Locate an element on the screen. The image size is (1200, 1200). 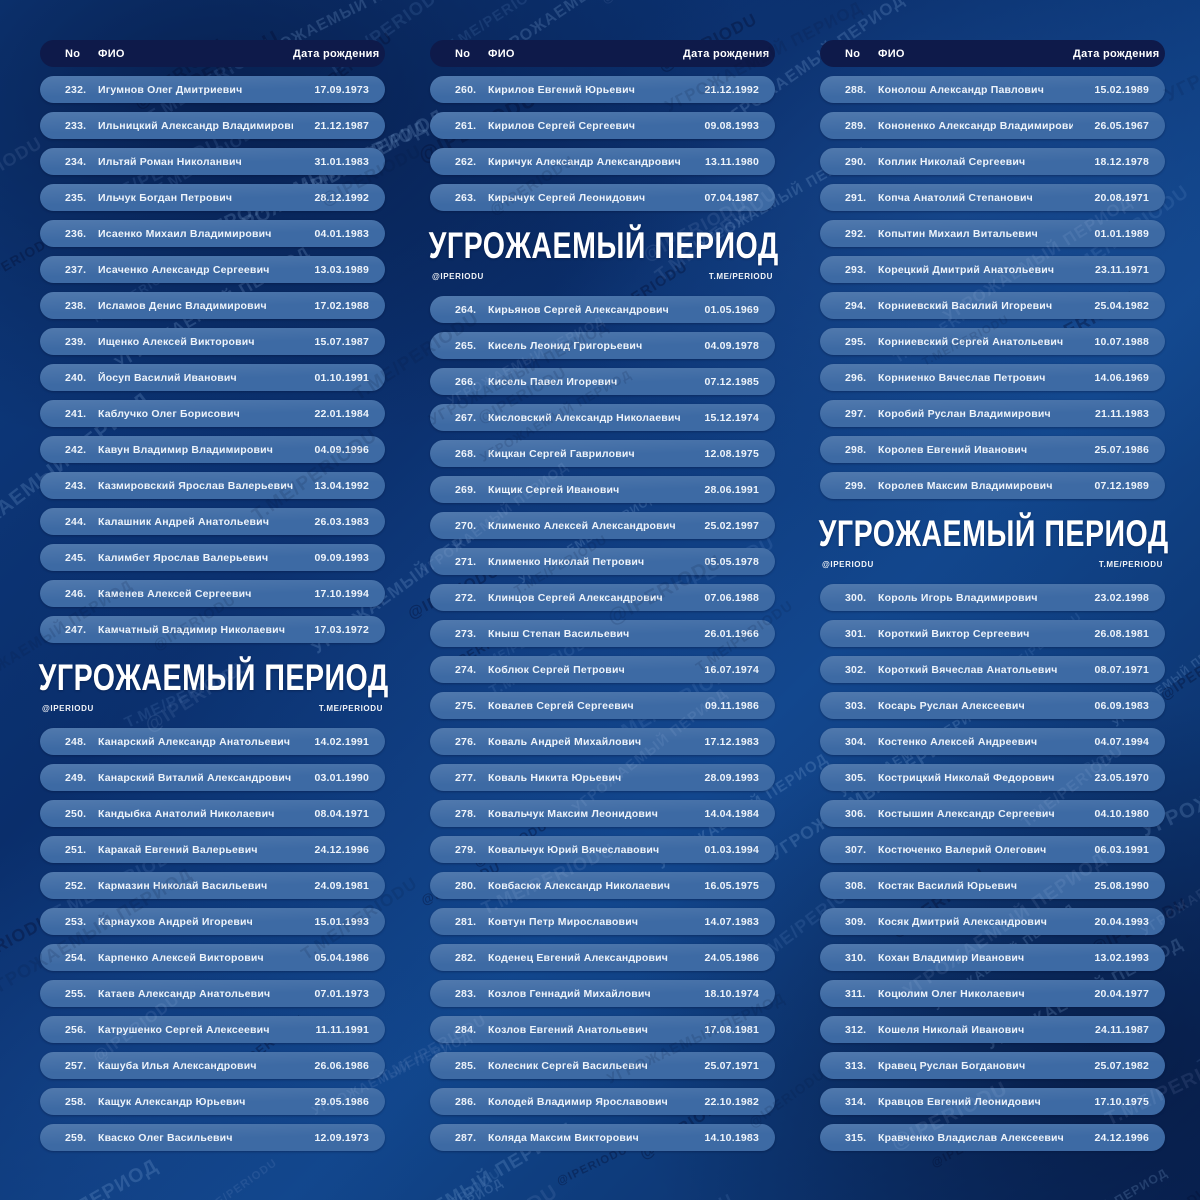
row-number: 243. is located at coordinates (76, 485).